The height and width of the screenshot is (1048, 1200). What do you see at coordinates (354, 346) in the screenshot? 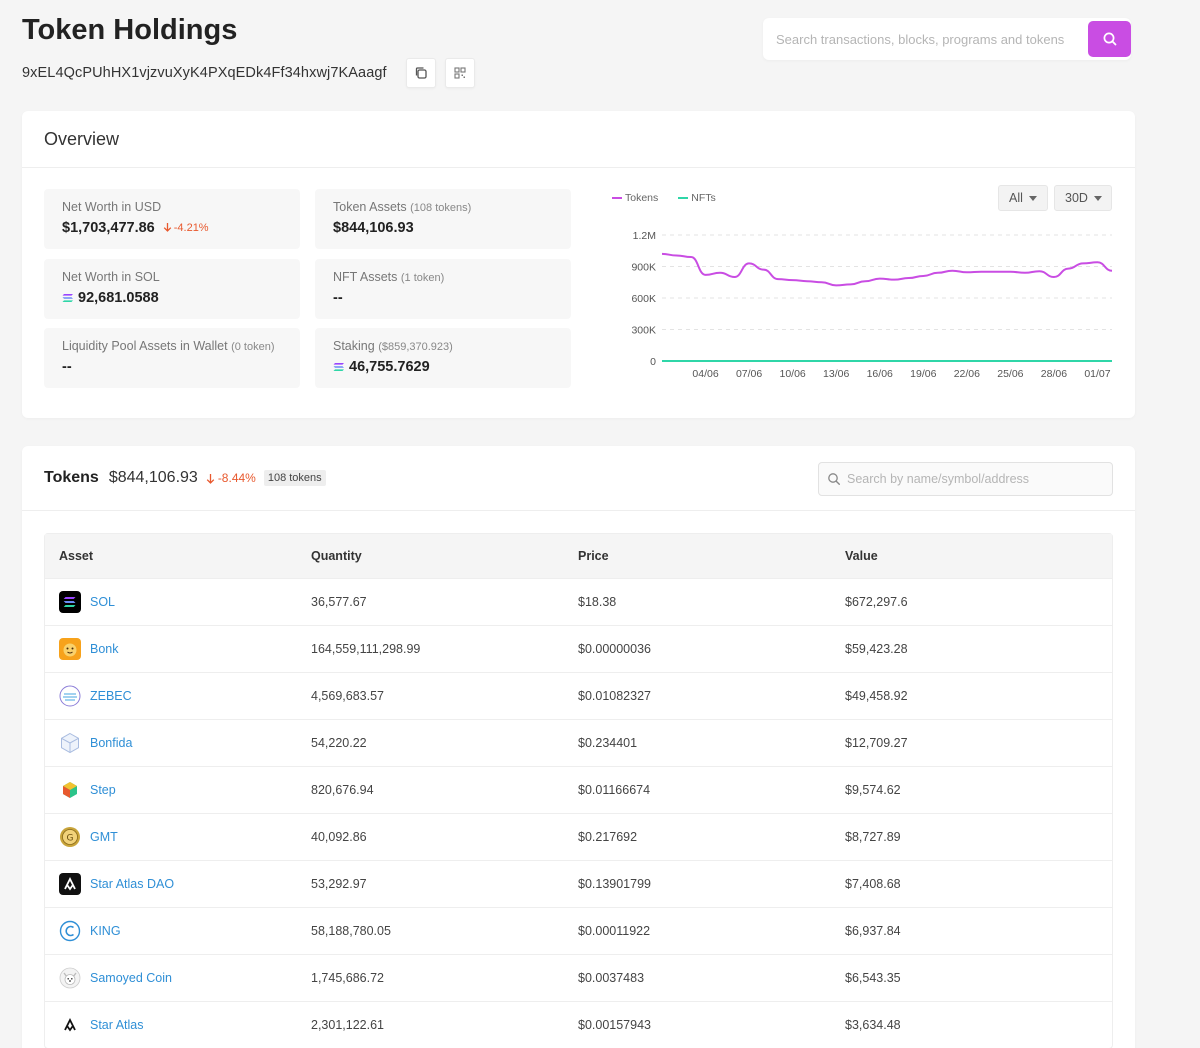
I see `staking-label: Staking` at bounding box center [354, 346].